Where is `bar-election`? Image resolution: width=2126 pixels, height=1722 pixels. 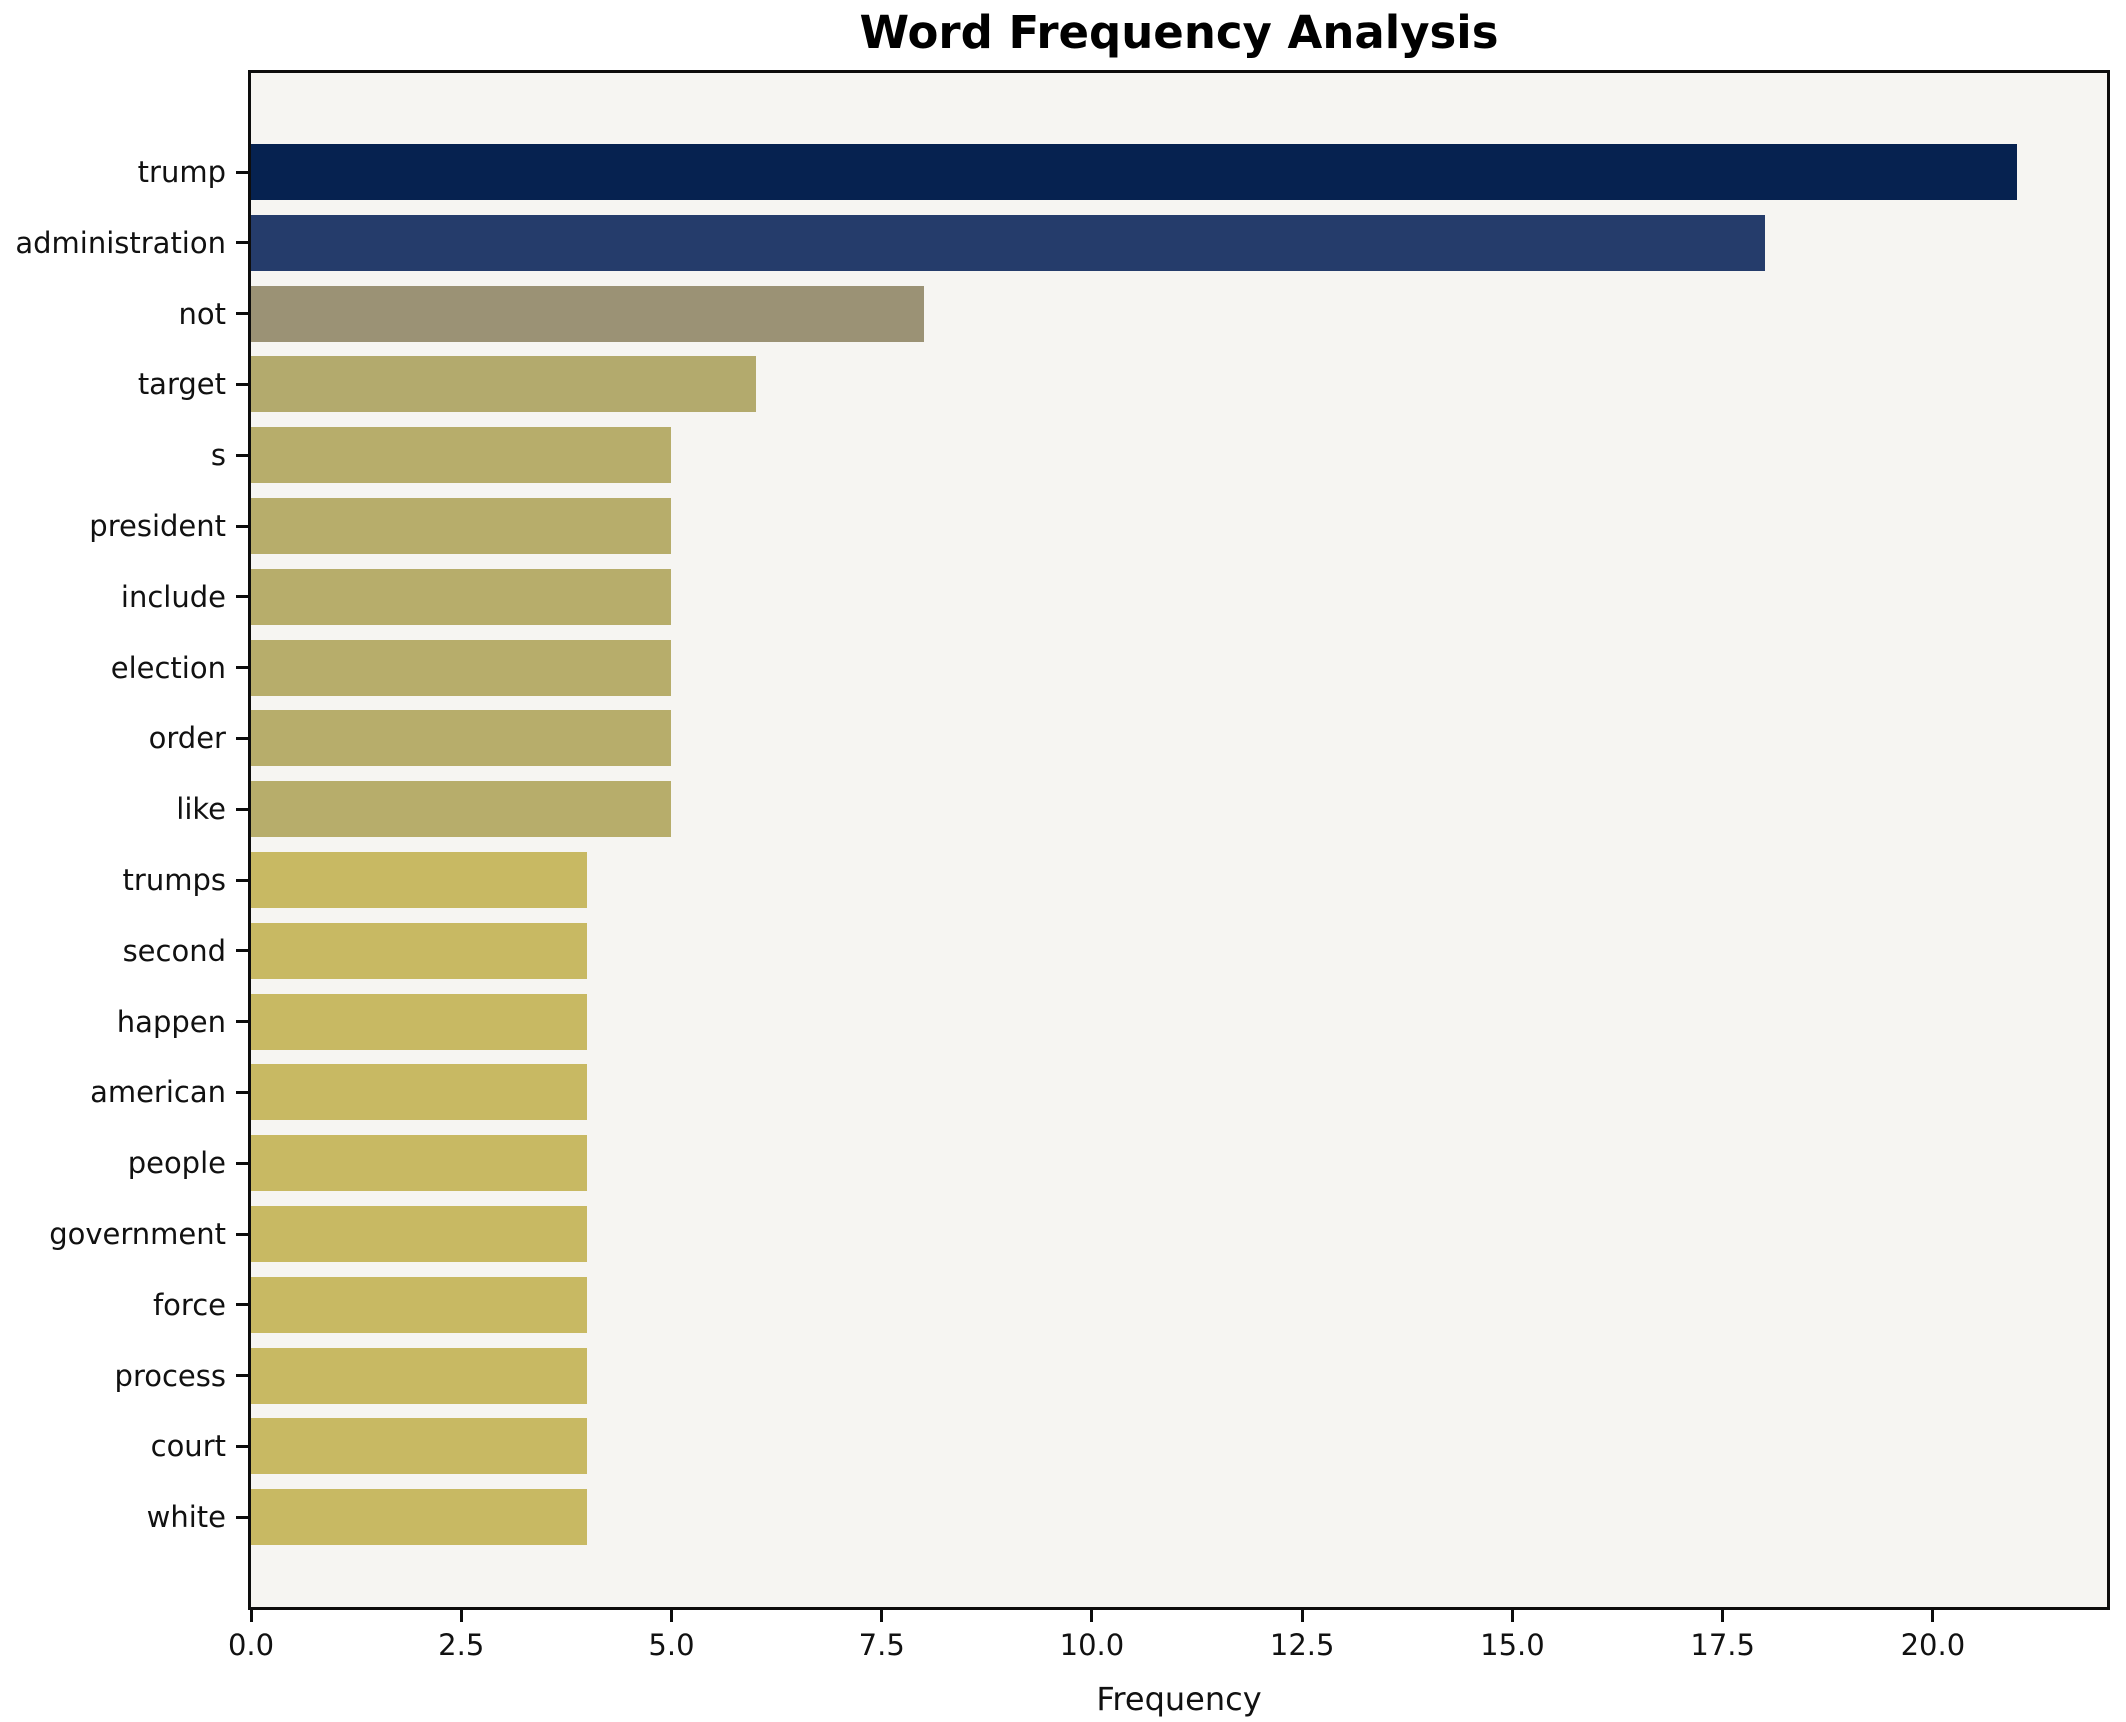
bar-election is located at coordinates (461, 667).